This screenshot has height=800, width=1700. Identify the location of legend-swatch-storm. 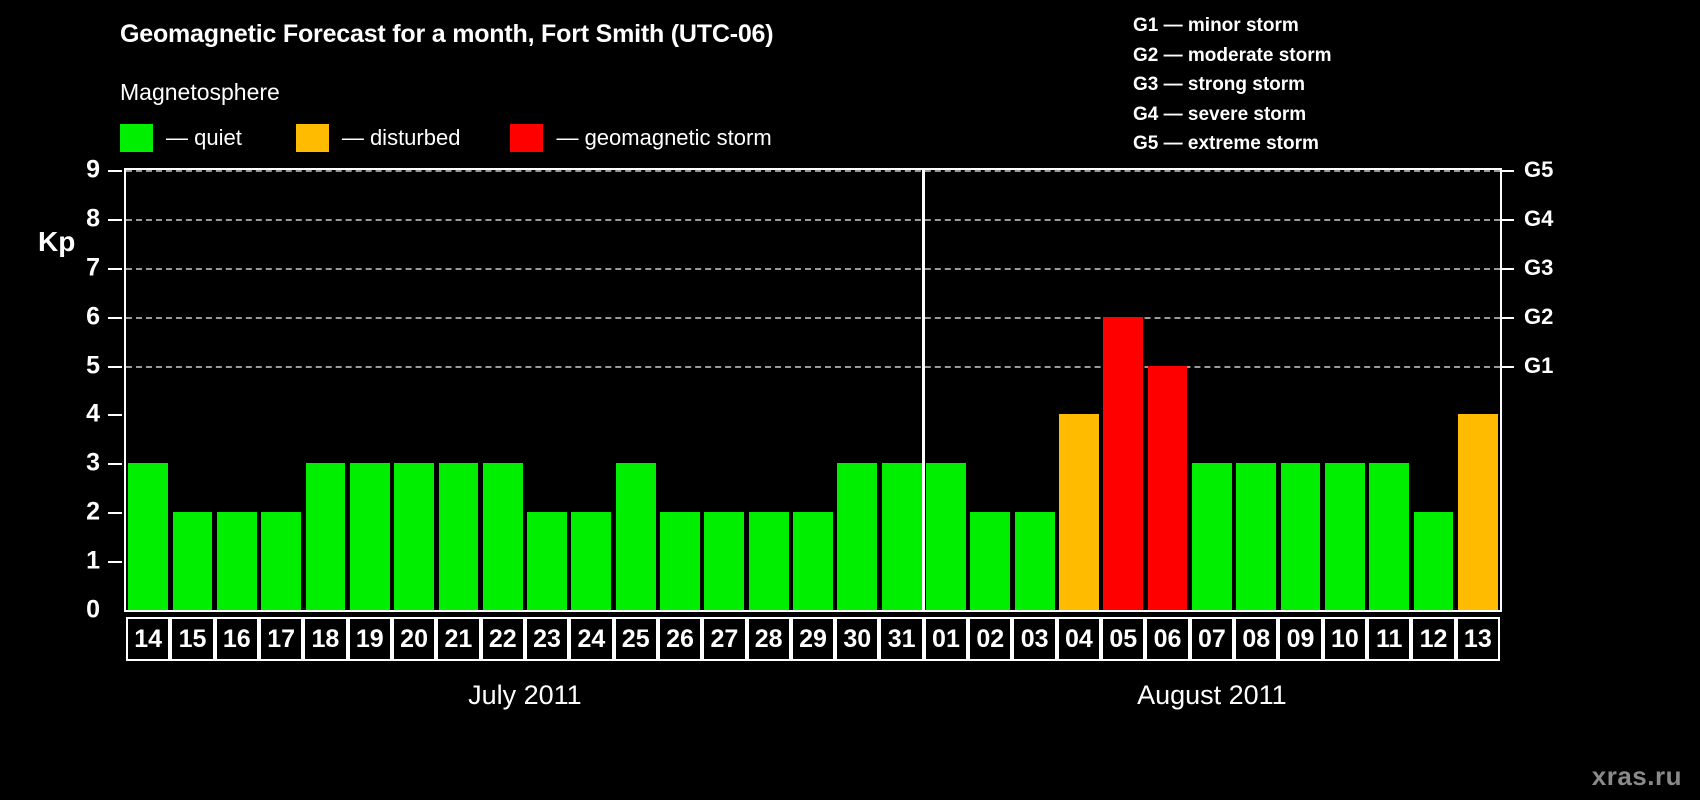
(527, 138).